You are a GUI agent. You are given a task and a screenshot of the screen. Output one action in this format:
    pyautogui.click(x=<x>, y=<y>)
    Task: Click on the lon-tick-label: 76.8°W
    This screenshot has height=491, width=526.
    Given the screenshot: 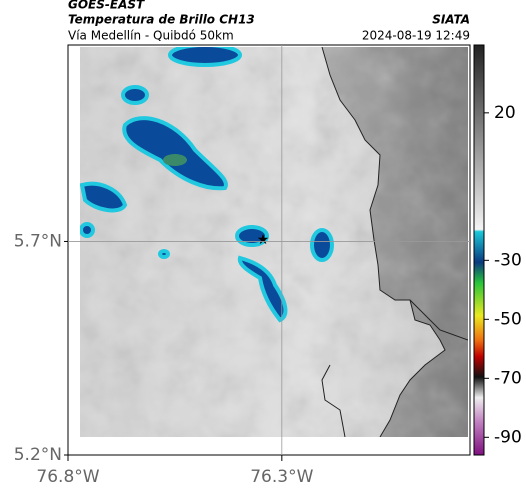 What is the action you would take?
    pyautogui.click(x=67, y=477)
    